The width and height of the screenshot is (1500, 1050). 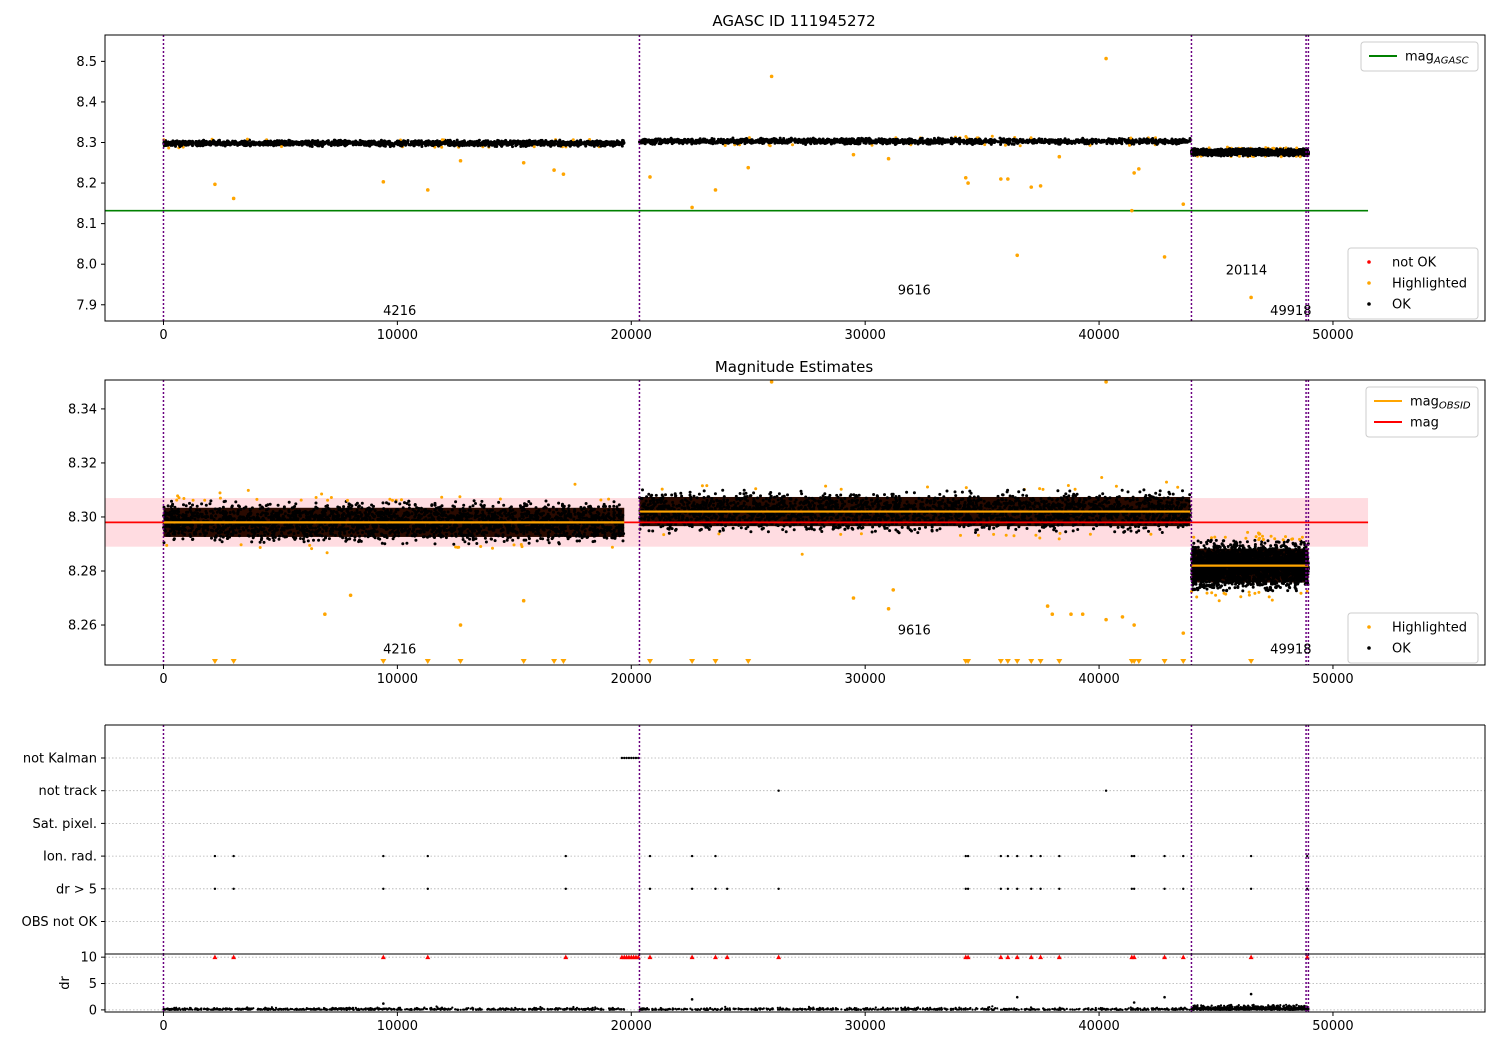 What do you see at coordinates (793, 21) in the screenshot?
I see `panel-title: AGASC ID 111945272` at bounding box center [793, 21].